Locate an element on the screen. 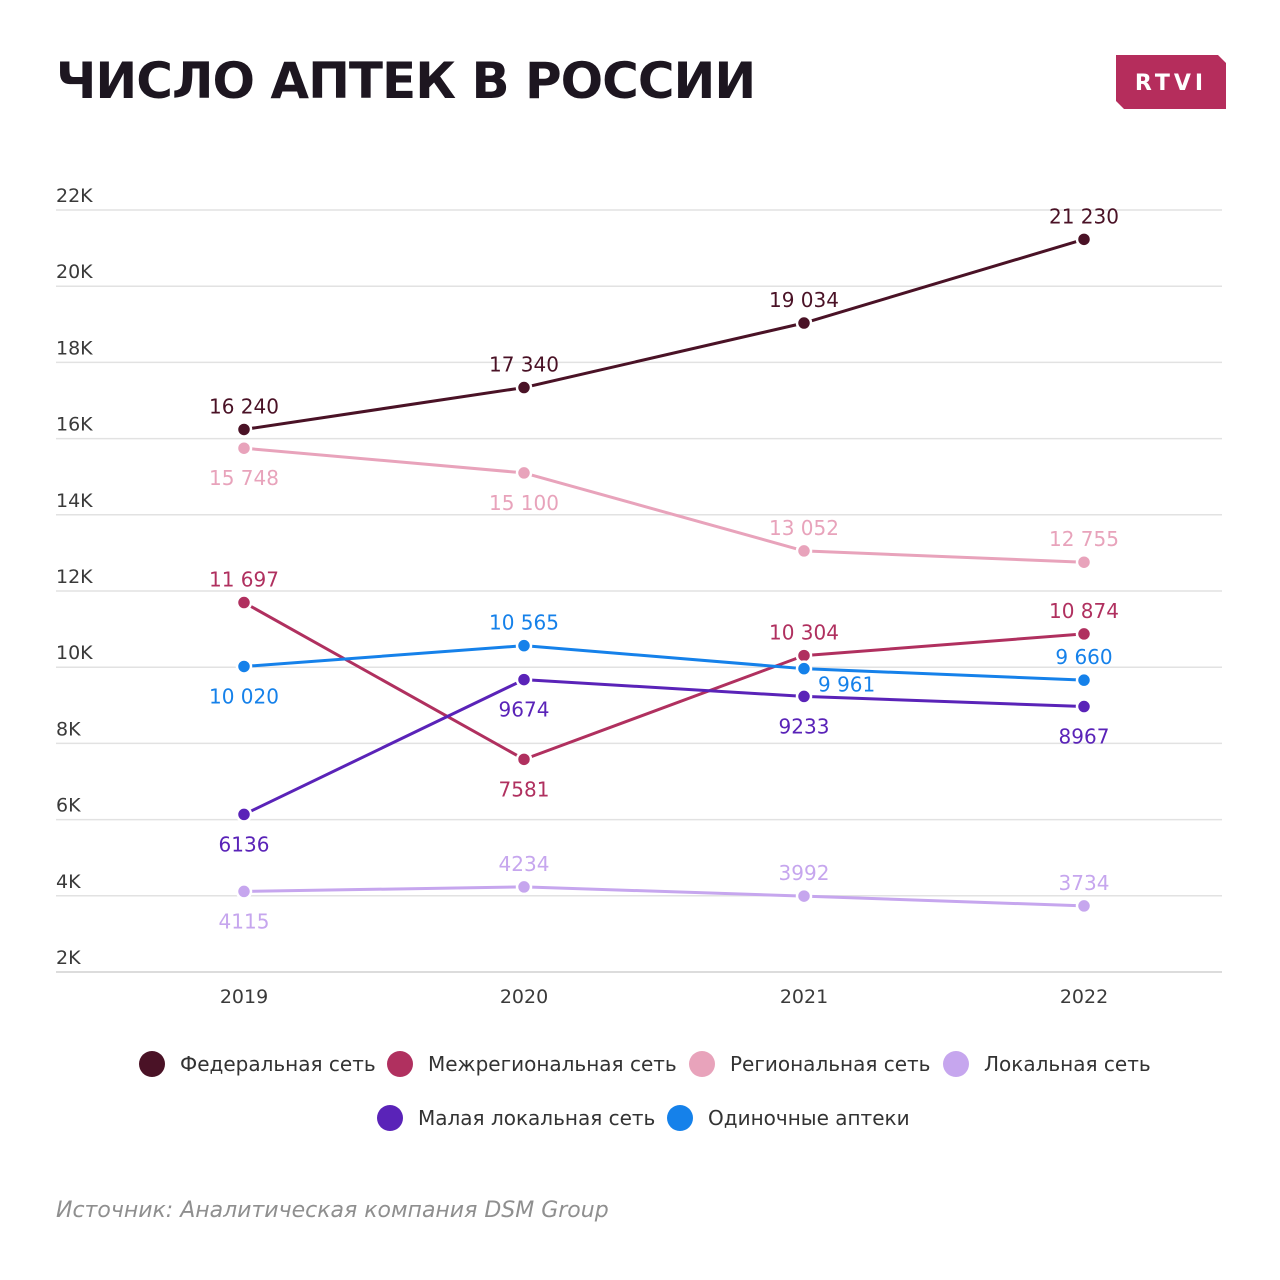 The width and height of the screenshot is (1280, 1280). legend-label: Региональная сеть is located at coordinates (830, 1064).